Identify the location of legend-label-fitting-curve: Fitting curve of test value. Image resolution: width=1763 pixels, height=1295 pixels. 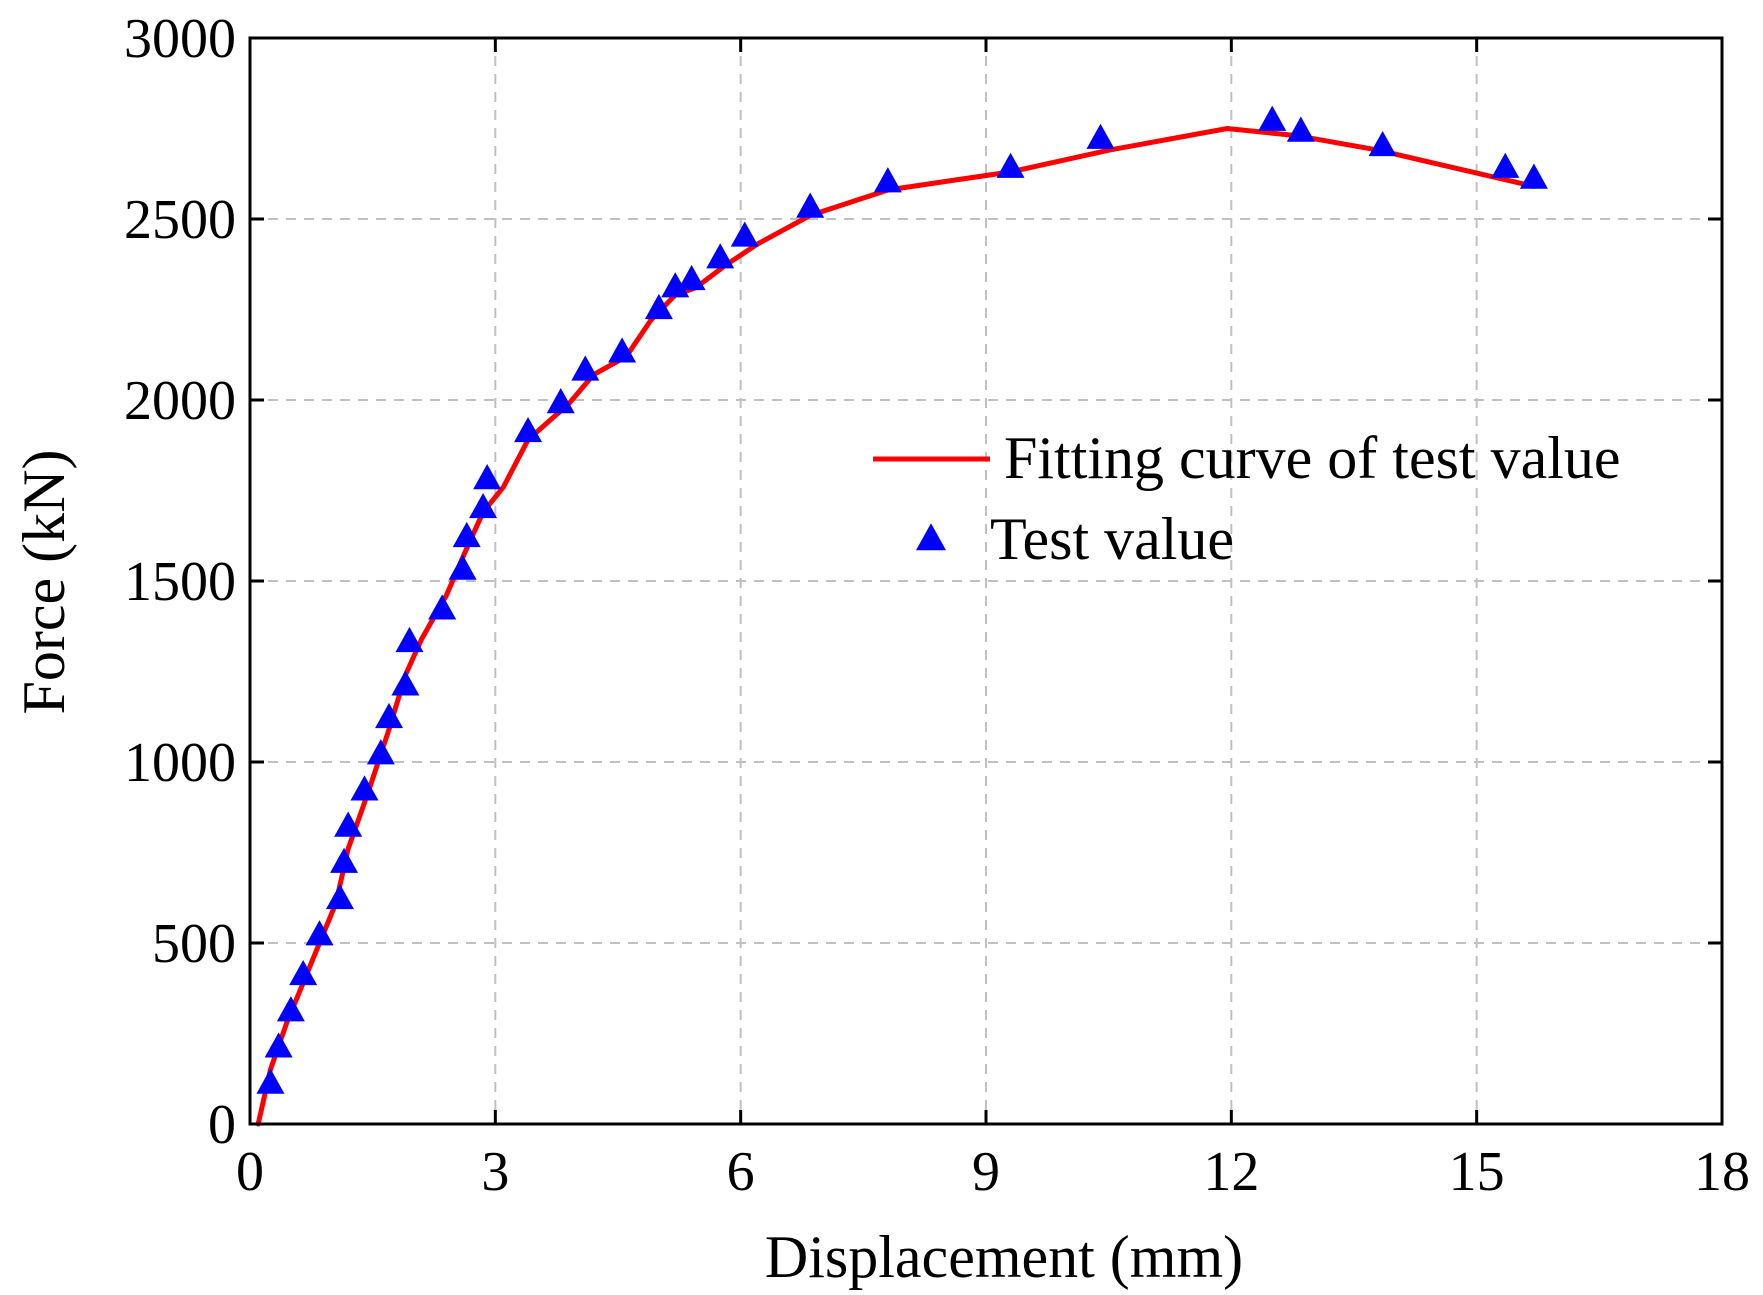
(1312, 458).